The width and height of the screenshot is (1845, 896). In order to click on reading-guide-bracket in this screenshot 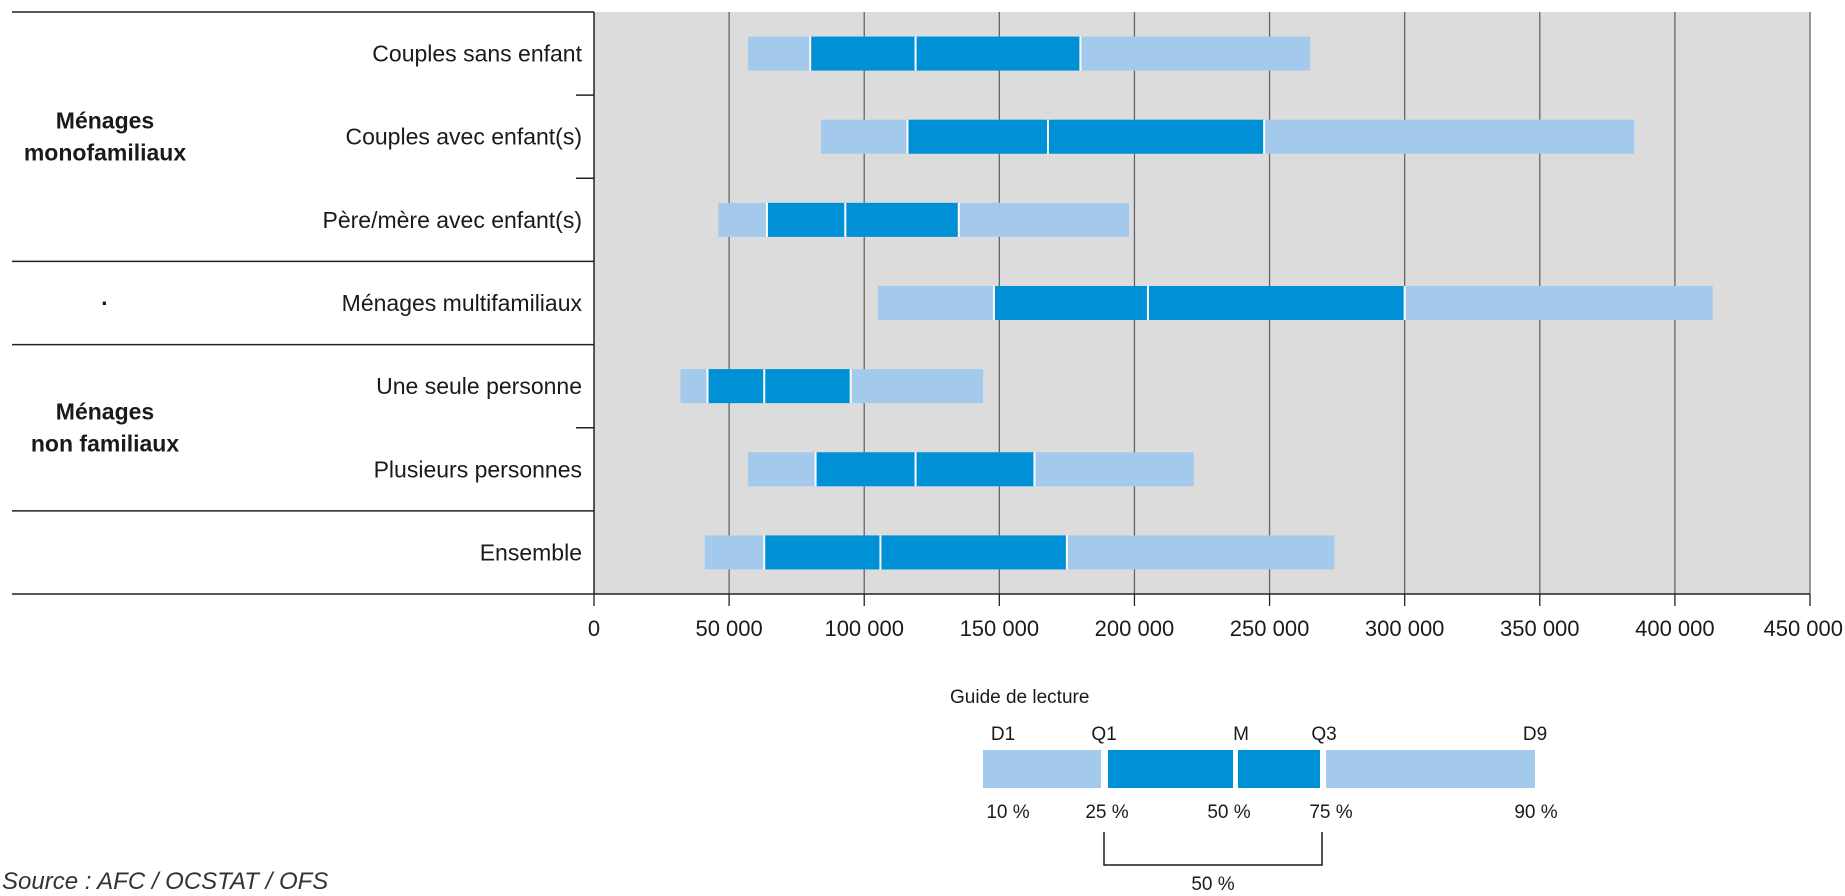, I will do `click(1213, 849)`.